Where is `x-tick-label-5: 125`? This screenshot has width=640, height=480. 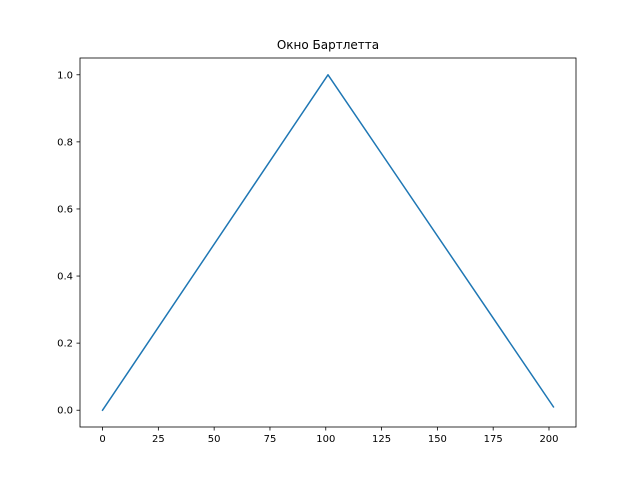
x-tick-label-5: 125 is located at coordinates (381, 439).